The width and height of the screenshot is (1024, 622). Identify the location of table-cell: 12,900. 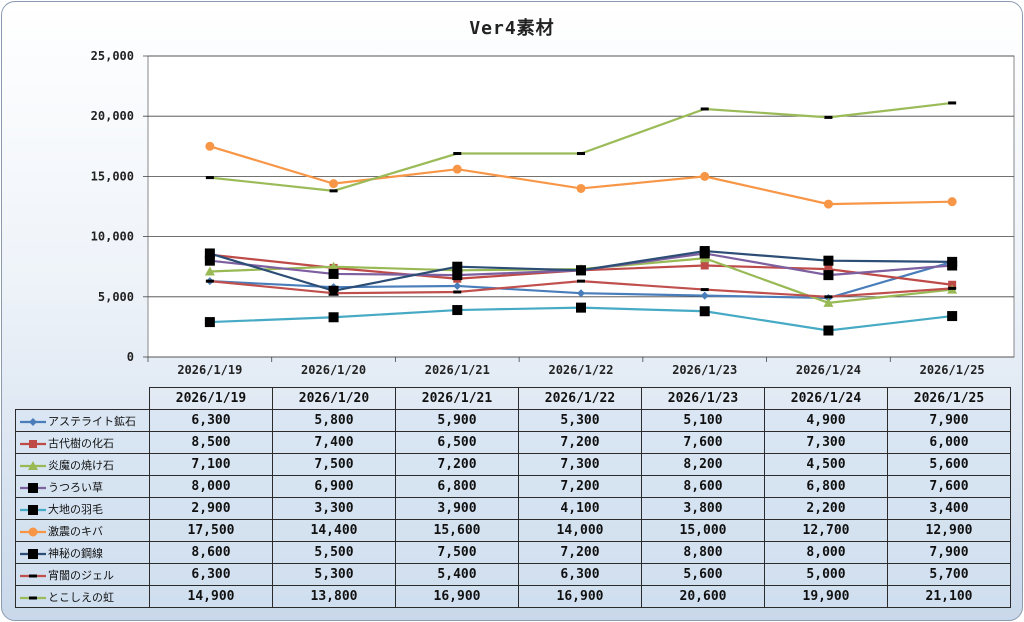
(949, 530).